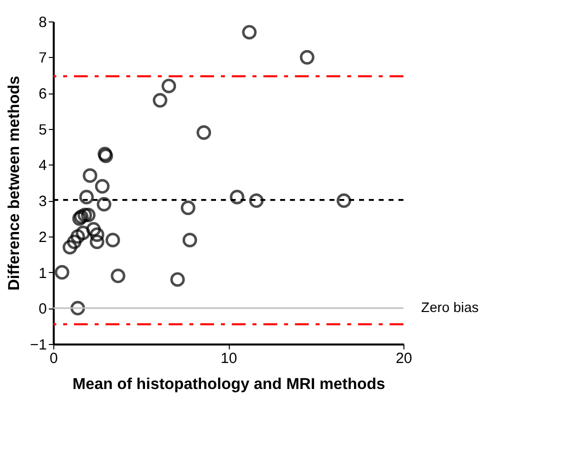  What do you see at coordinates (54, 359) in the screenshot?
I see `x-tick-label: 0` at bounding box center [54, 359].